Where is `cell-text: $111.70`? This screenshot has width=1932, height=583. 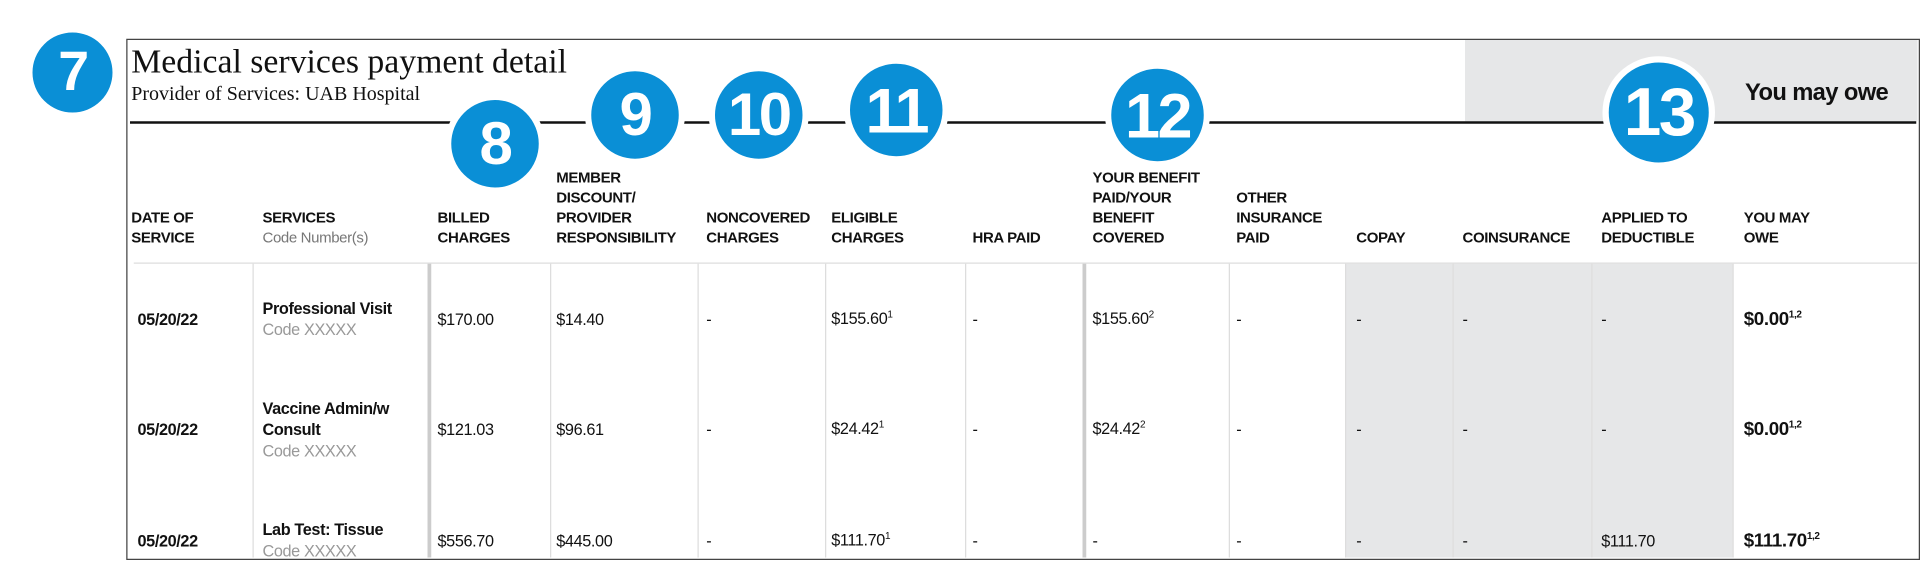 cell-text: $111.70 is located at coordinates (1628, 540).